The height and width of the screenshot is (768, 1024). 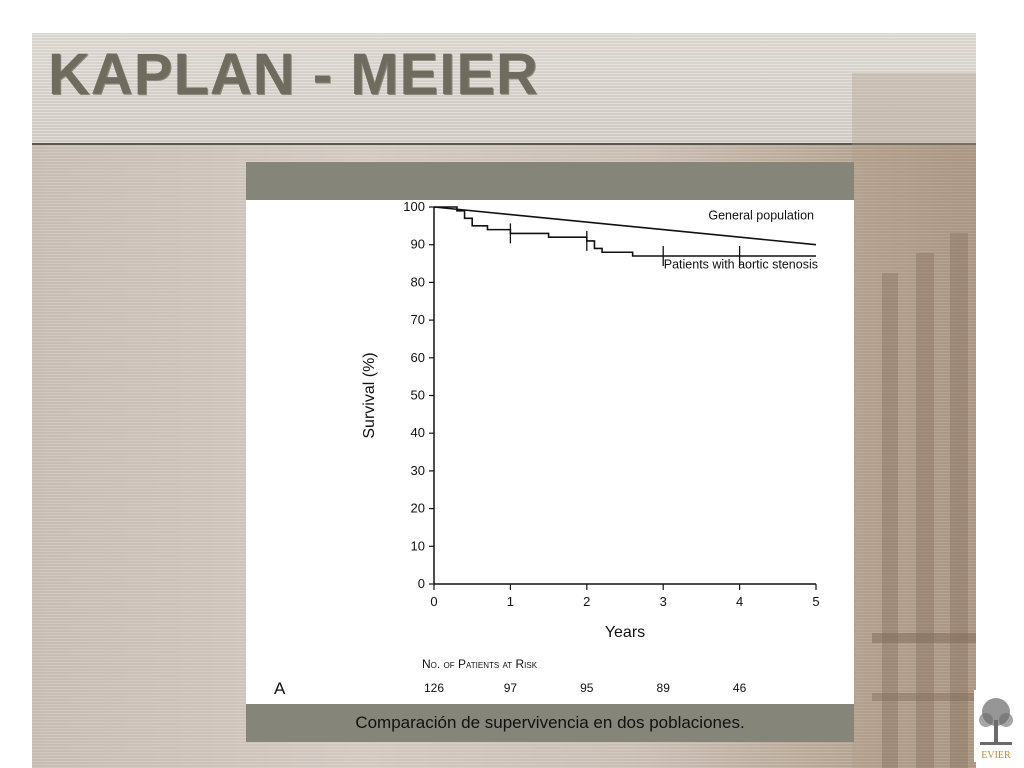 What do you see at coordinates (625, 226) in the screenshot?
I see `general-population-line` at bounding box center [625, 226].